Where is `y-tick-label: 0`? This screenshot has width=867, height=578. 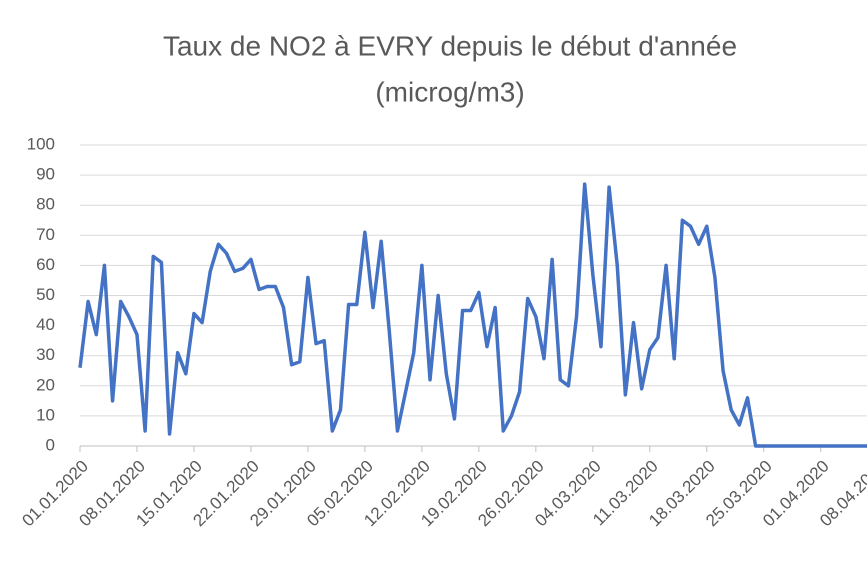 y-tick-label: 0 is located at coordinates (50, 444).